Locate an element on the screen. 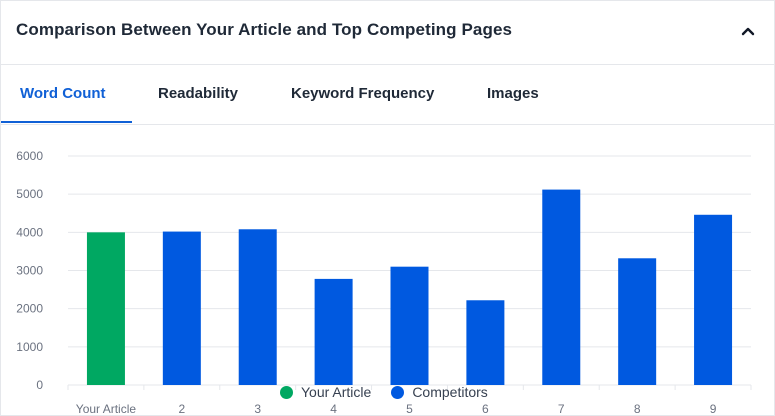  x-tick-label: 4 is located at coordinates (333, 409).